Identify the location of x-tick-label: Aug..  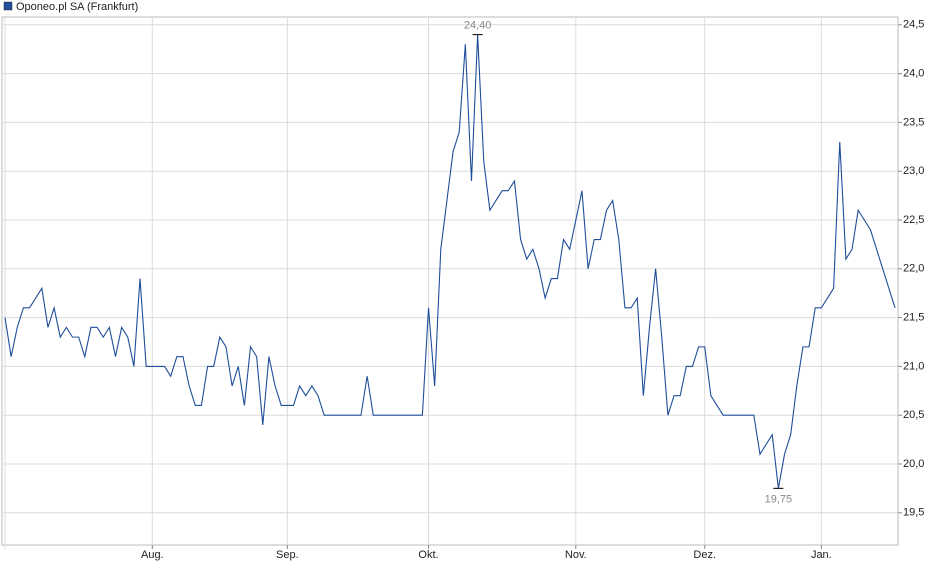
(152, 555).